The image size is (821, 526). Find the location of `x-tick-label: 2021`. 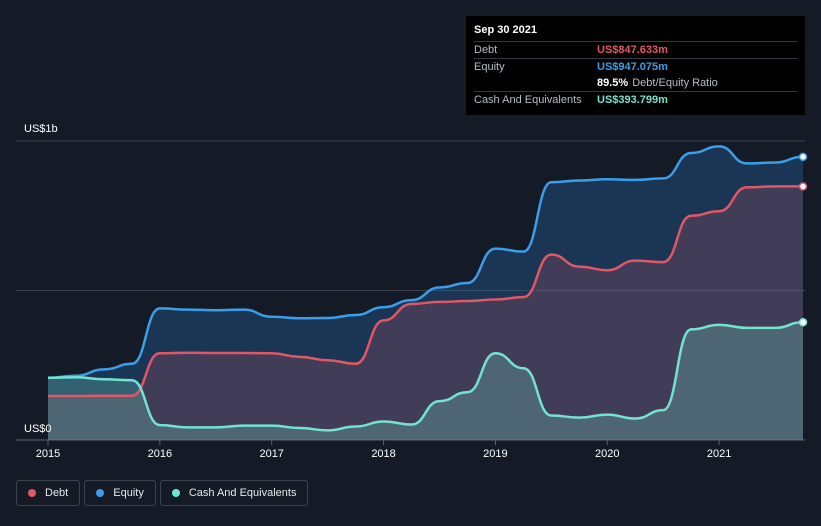

x-tick-label: 2021 is located at coordinates (719, 454).